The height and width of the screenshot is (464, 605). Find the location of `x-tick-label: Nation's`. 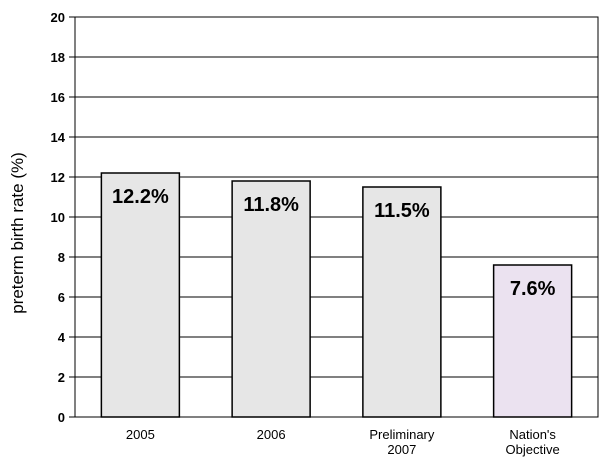

x-tick-label: Nation's is located at coordinates (532, 434).